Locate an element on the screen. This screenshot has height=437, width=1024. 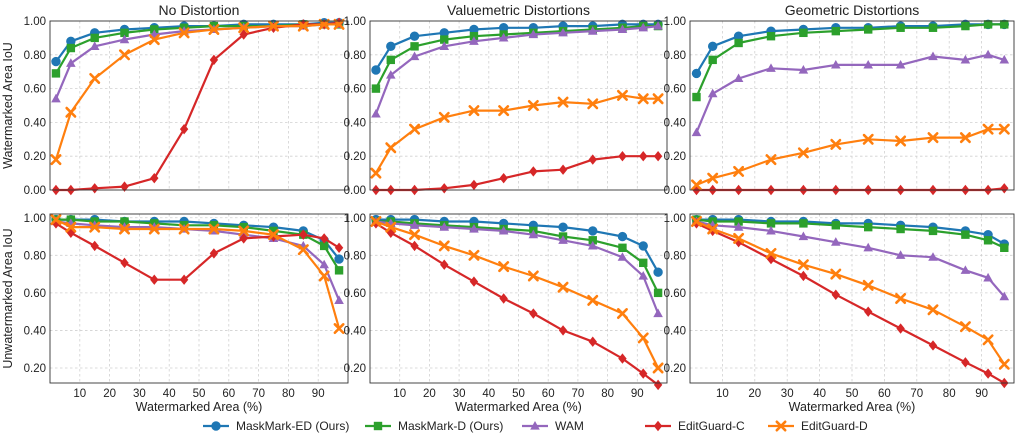
plot-frame is located at coordinates (199, 298).